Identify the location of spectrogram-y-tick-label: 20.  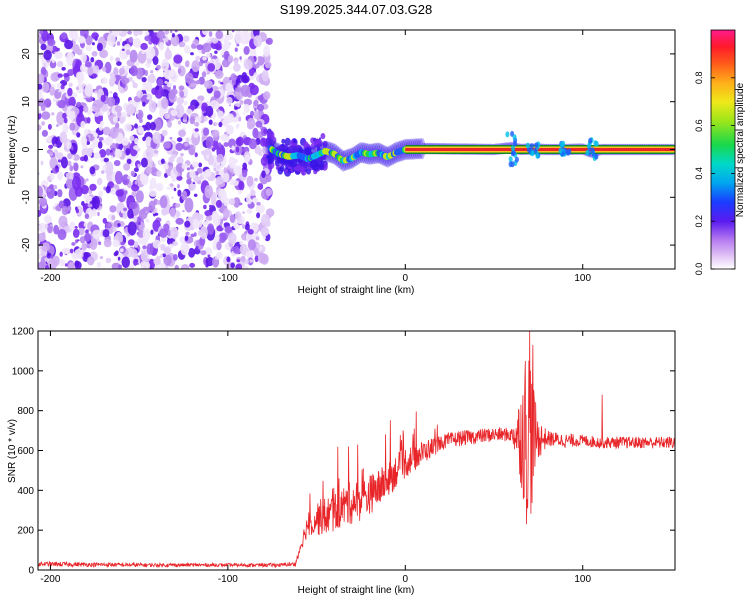
(26, 54).